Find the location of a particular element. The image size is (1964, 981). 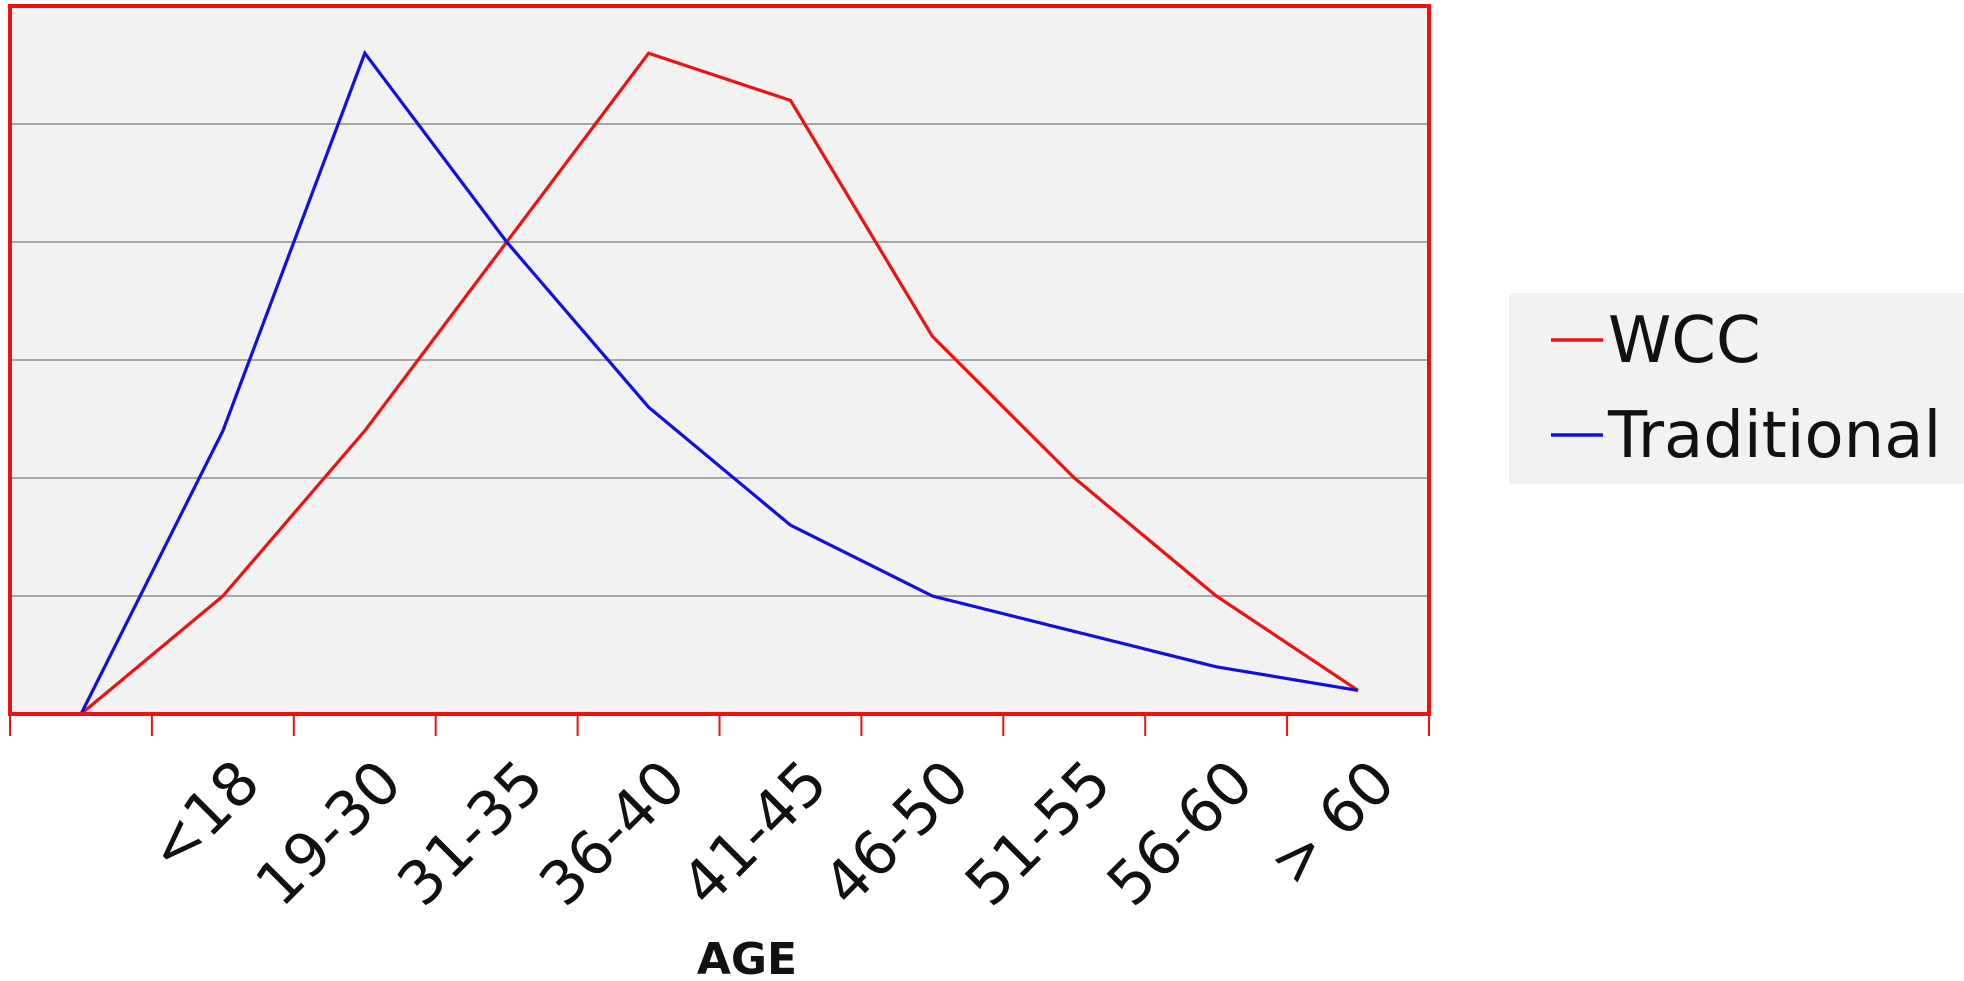

x-tick-label: 41-45 is located at coordinates (754, 833).